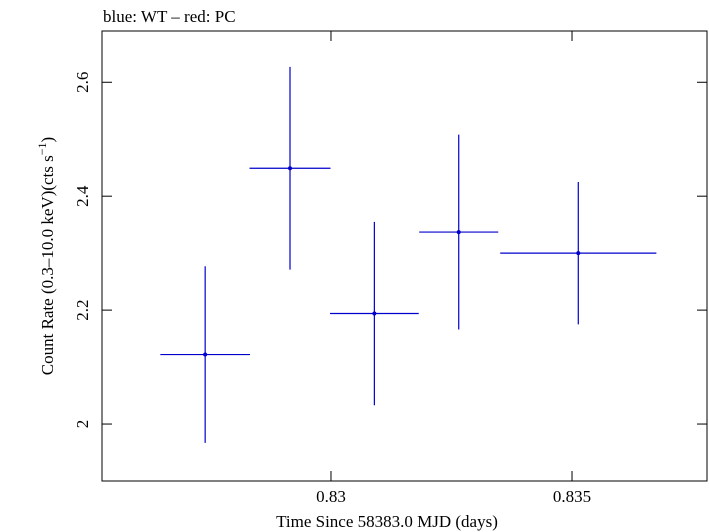 The width and height of the screenshot is (709, 532). What do you see at coordinates (169, 16) in the screenshot?
I see `chart-title: blue: WT – red: PC` at bounding box center [169, 16].